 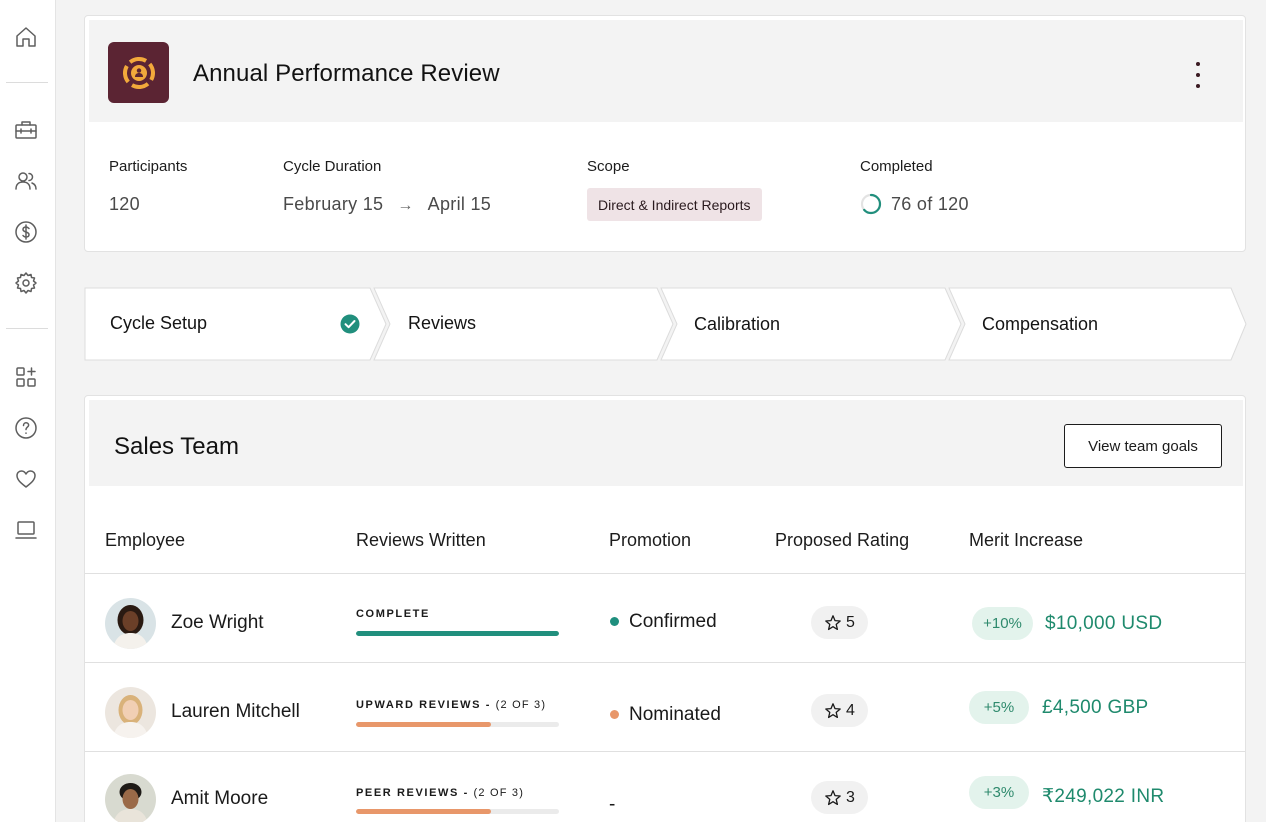 What do you see at coordinates (442, 323) in the screenshot?
I see `step-label-reviews: Reviews` at bounding box center [442, 323].